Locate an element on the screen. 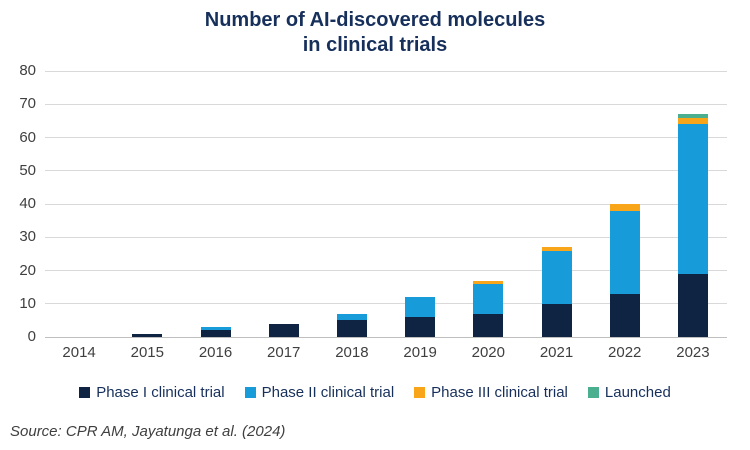 The image size is (750, 450). legend-swatch-phase1 is located at coordinates (85, 392).